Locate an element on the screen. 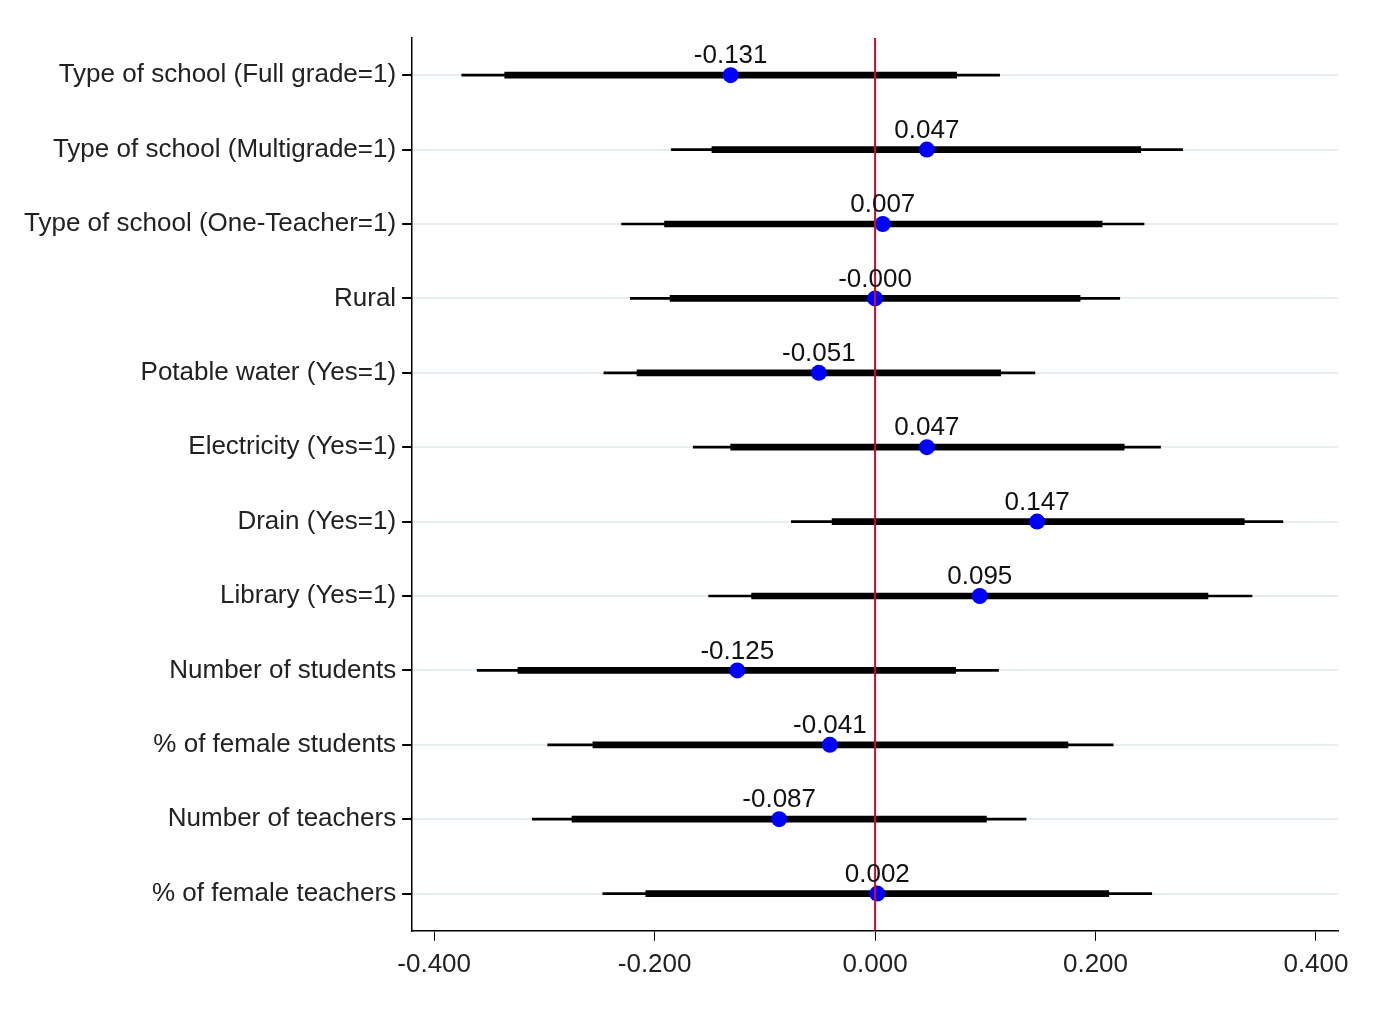 The height and width of the screenshot is (1012, 1388). data-label: -0.131 is located at coordinates (730, 54).